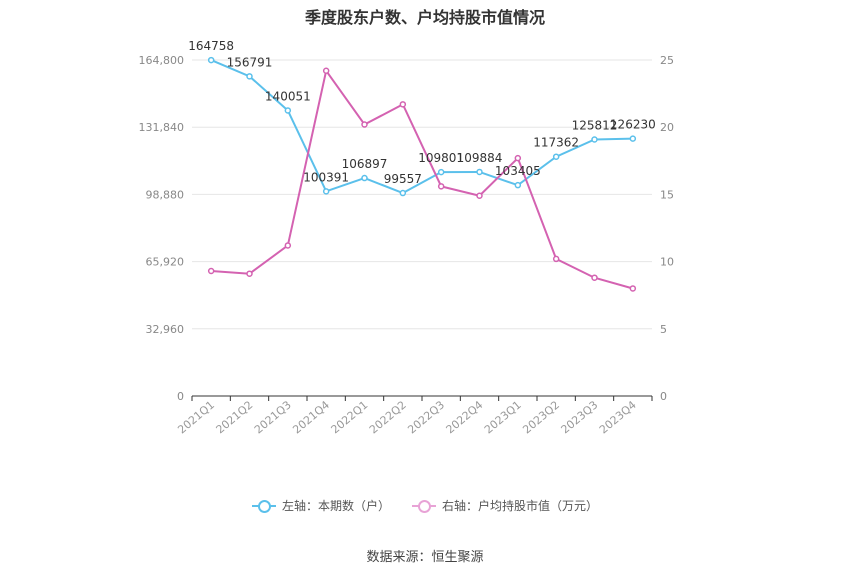  What do you see at coordinates (633, 125) in the screenshot?
I see `data-label: 126230` at bounding box center [633, 125].